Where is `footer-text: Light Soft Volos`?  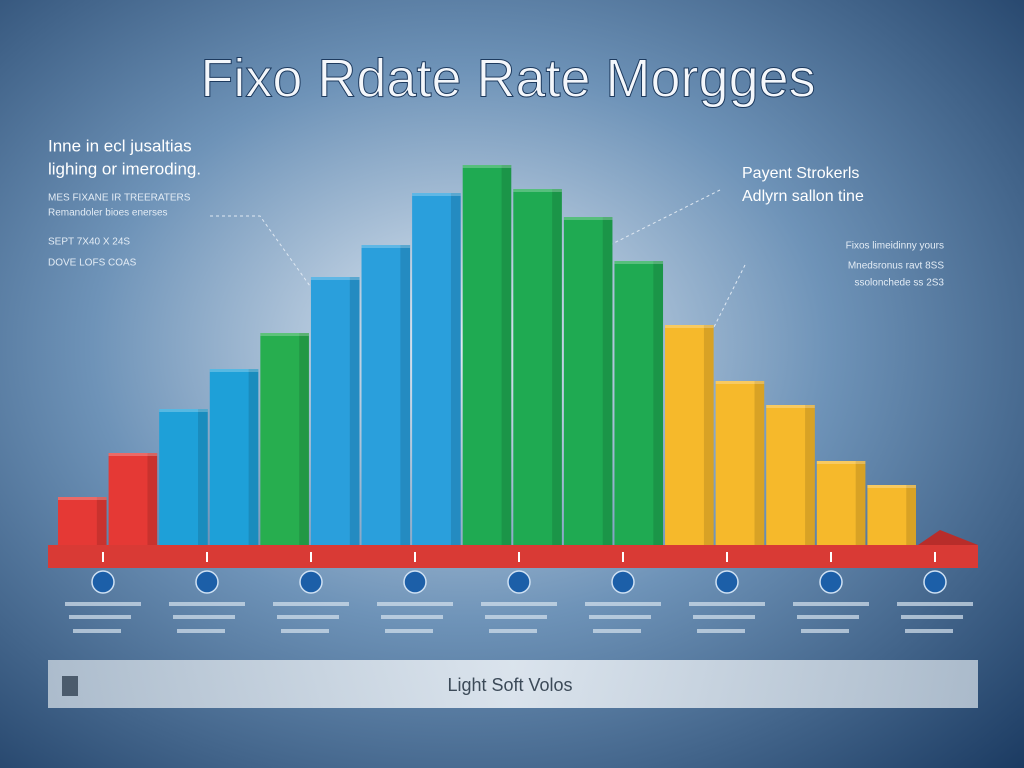 footer-text: Light Soft Volos is located at coordinates (509, 685).